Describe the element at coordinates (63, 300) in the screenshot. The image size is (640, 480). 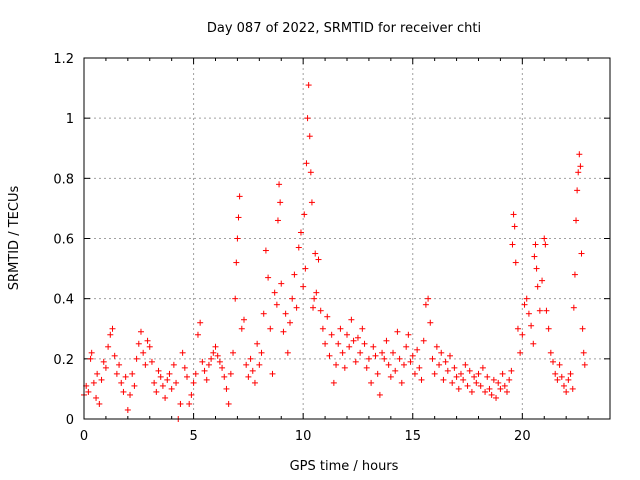
I see `y-tick-label: 0.4` at that location.